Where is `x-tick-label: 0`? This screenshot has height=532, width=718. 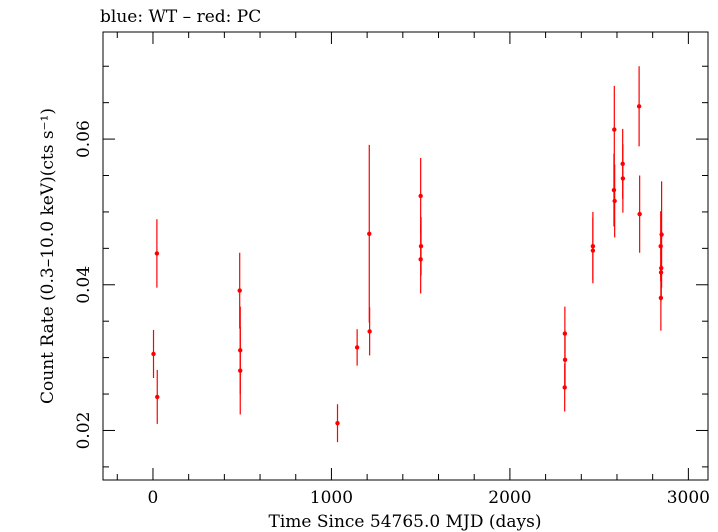
x-tick-label: 0 is located at coordinates (153, 498).